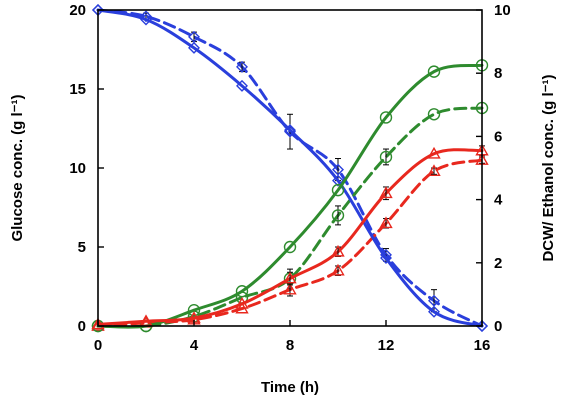 The height and width of the screenshot is (400, 562). I want to click on x-tick-label: 0, so click(98, 345).